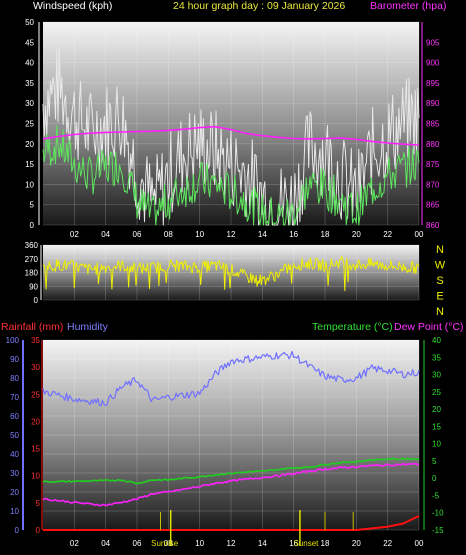  I want to click on temperature-title: Temperature (°C), so click(352, 327).